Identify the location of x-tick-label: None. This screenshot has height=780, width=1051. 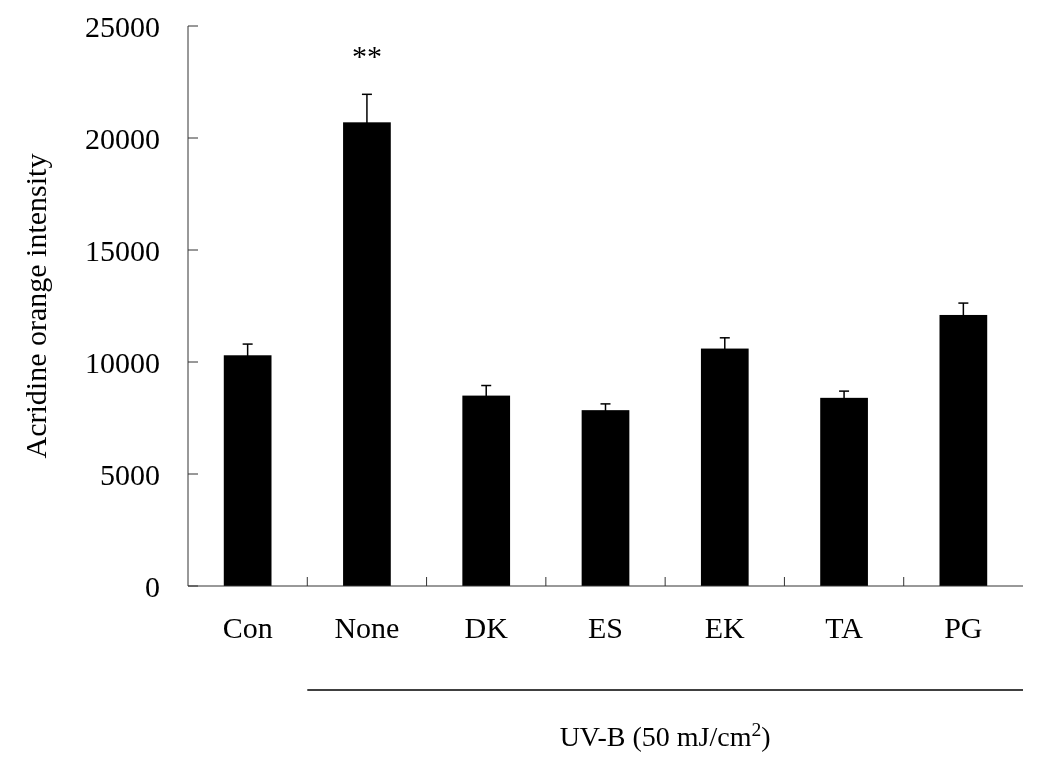
(367, 627).